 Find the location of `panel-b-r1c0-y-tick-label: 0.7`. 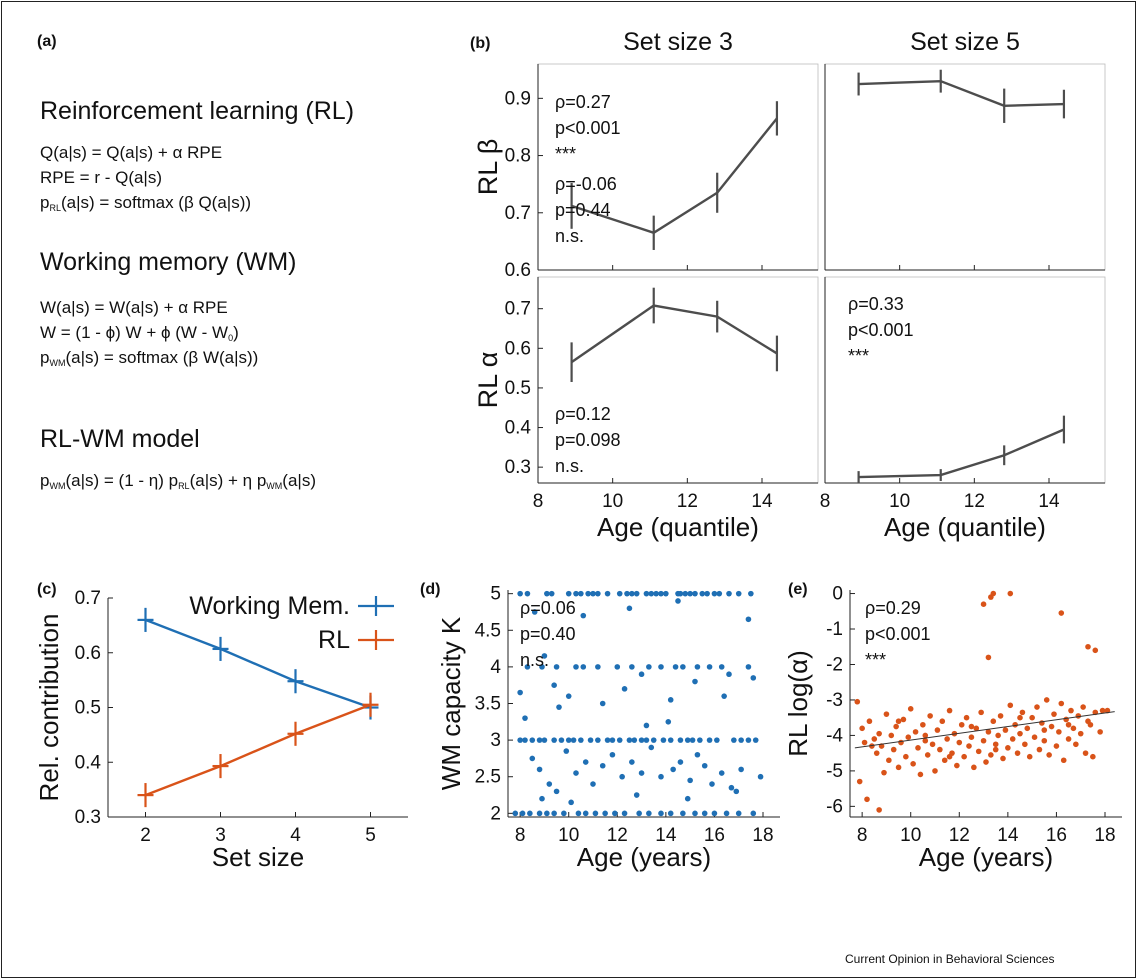

panel-b-r1c0-y-tick-label: 0.7 is located at coordinates (518, 309).